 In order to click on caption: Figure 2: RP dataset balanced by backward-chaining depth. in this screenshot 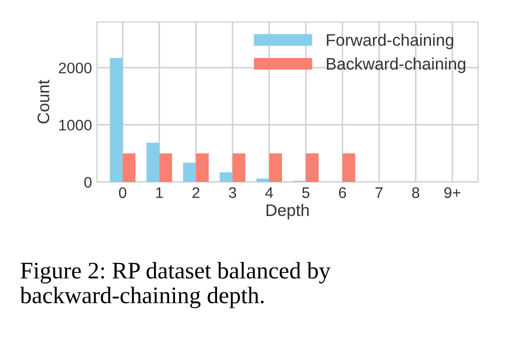, I will do `click(175, 285)`.